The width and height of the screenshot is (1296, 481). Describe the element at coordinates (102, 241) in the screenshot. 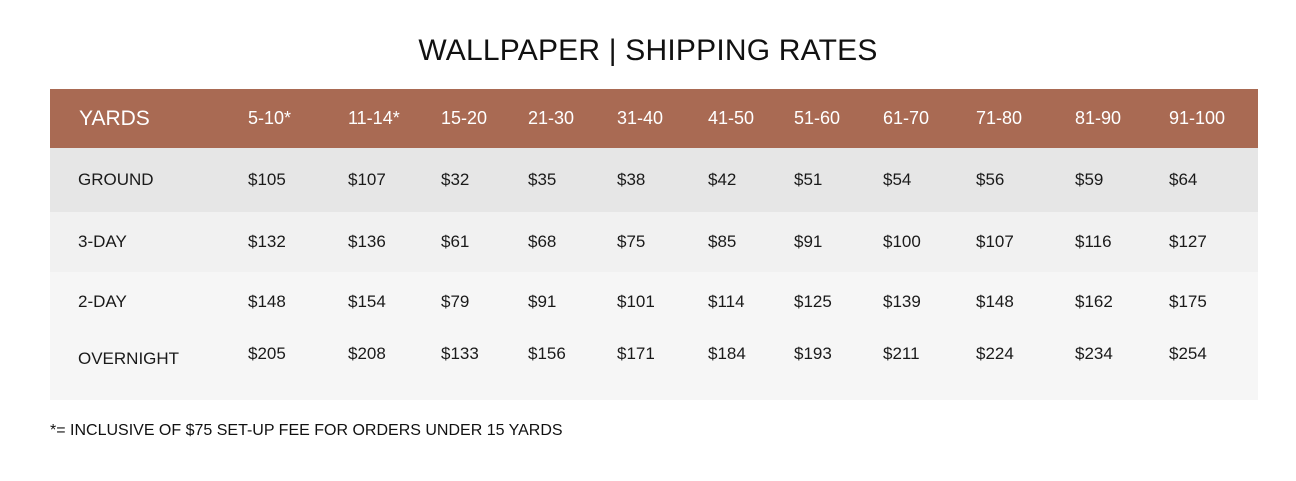

I see `row-label: 3-DAY` at that location.